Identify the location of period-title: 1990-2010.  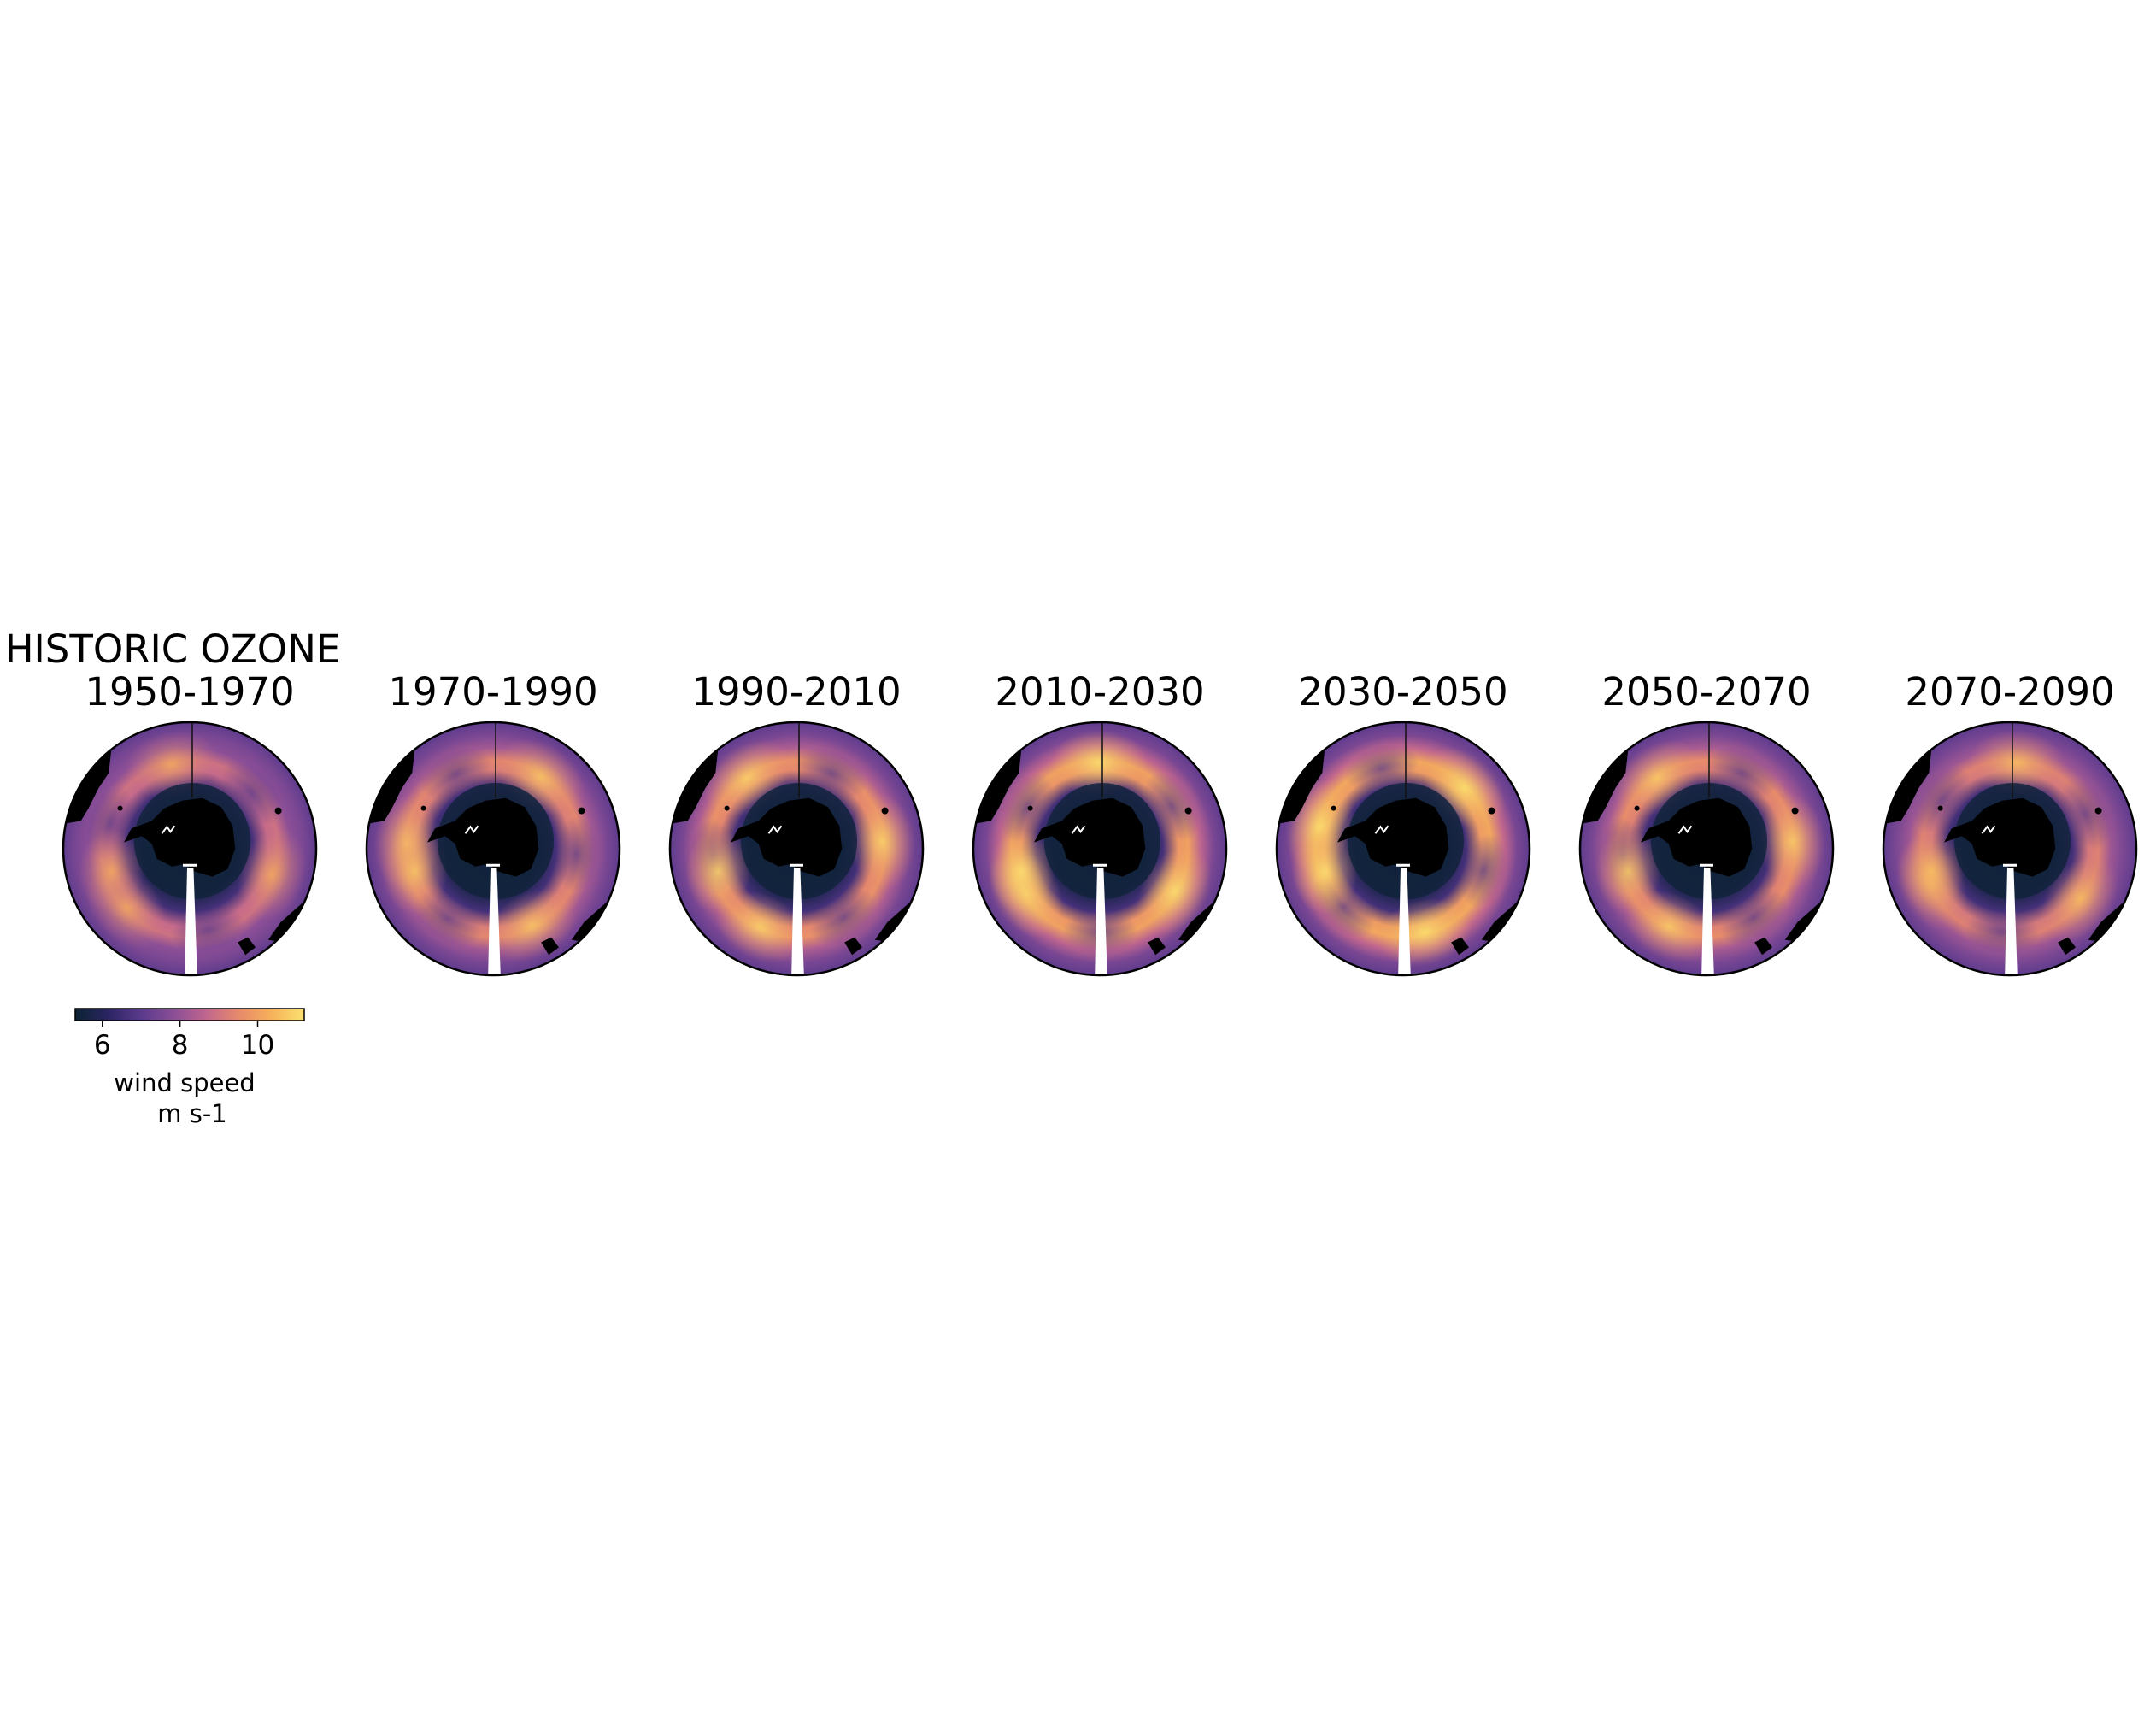
(796, 692).